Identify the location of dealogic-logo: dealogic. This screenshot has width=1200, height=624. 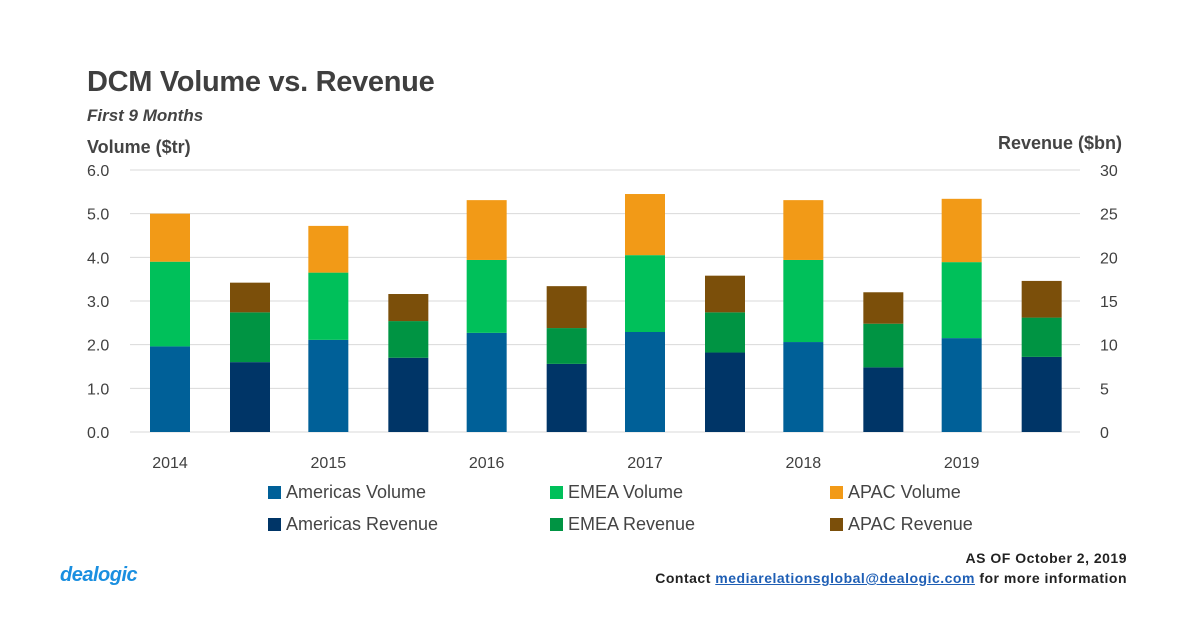
(99, 575).